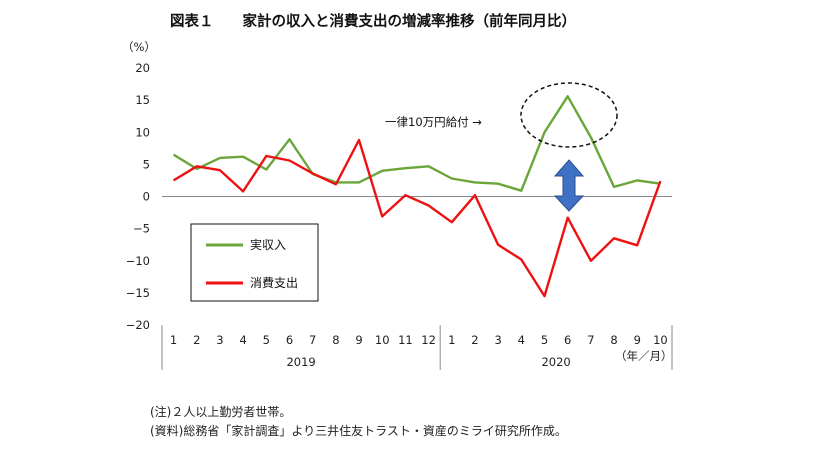 This screenshot has width=820, height=449. I want to click on y-tick-label: 5, so click(146, 164).